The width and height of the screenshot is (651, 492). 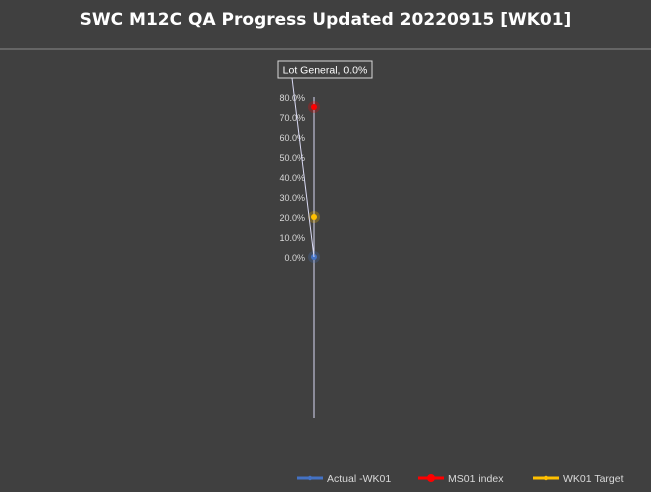 I want to click on tick-label: 80.0%, so click(x=292, y=98).